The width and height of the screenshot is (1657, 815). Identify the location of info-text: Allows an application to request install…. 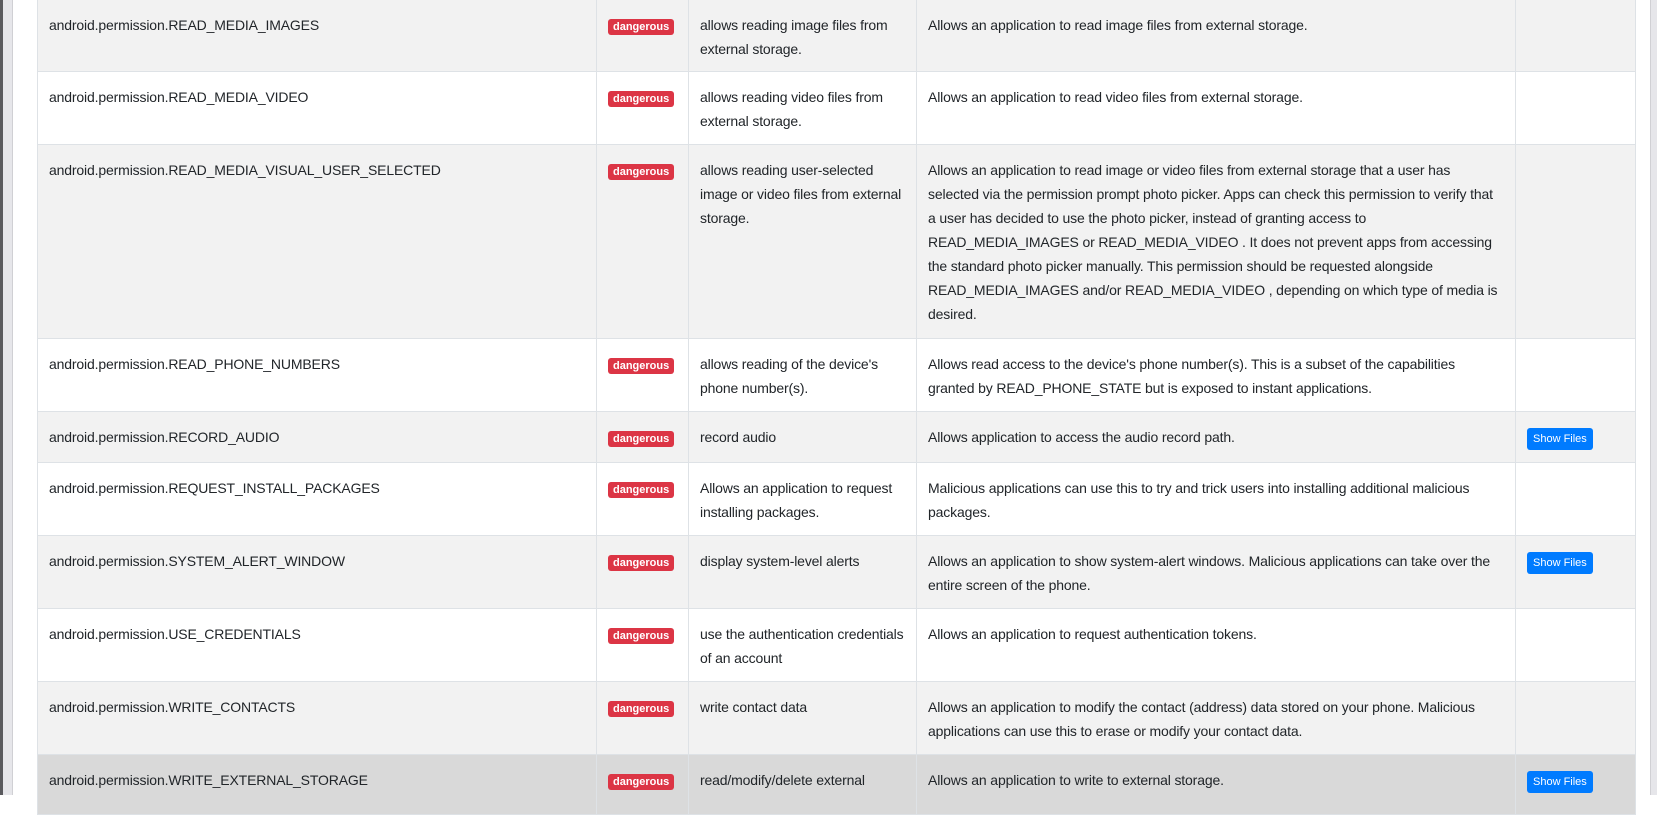
(796, 500).